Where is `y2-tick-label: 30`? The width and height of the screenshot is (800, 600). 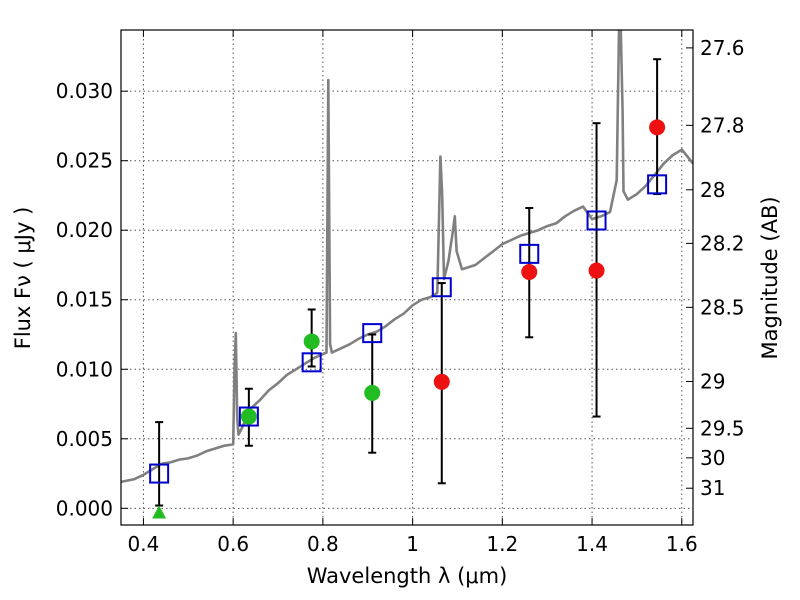 y2-tick-label: 30 is located at coordinates (712, 458).